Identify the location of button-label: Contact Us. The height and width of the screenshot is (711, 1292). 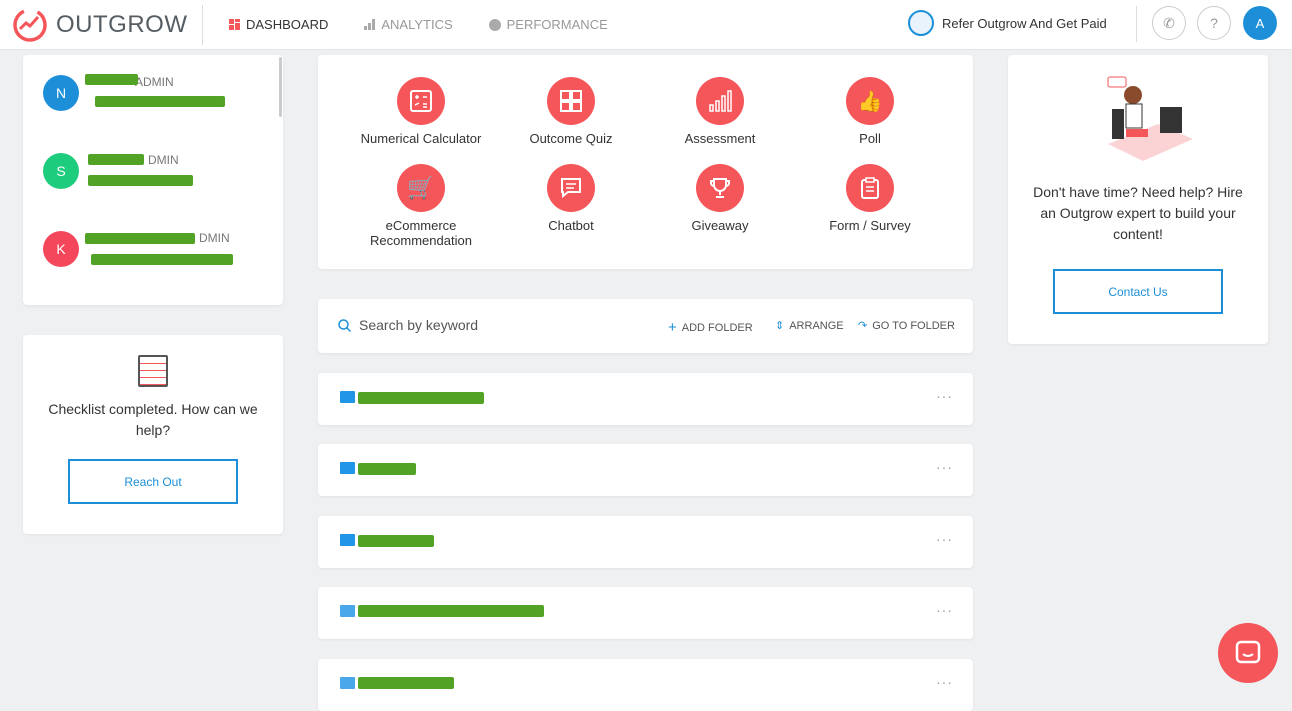
(1138, 291).